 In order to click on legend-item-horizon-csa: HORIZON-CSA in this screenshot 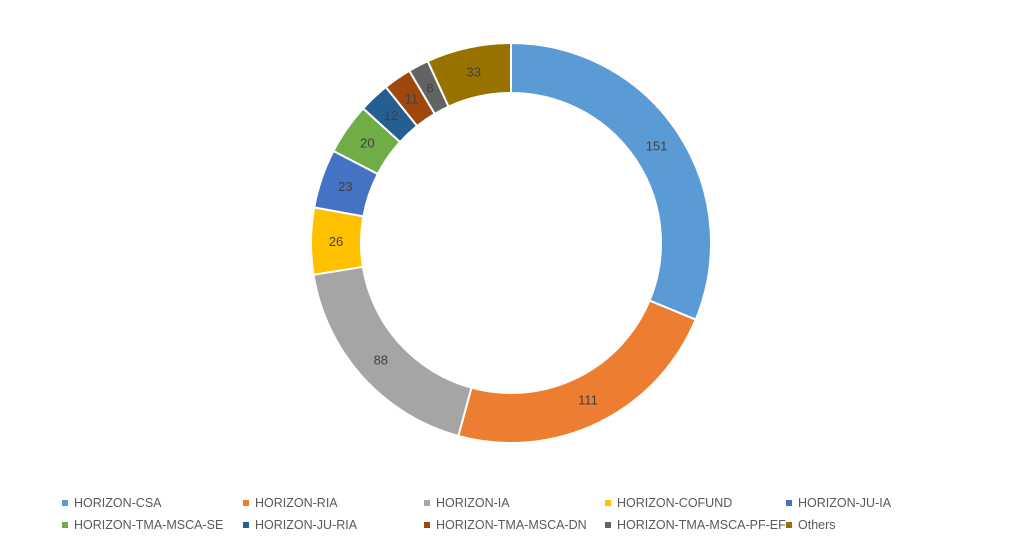, I will do `click(152, 503)`.